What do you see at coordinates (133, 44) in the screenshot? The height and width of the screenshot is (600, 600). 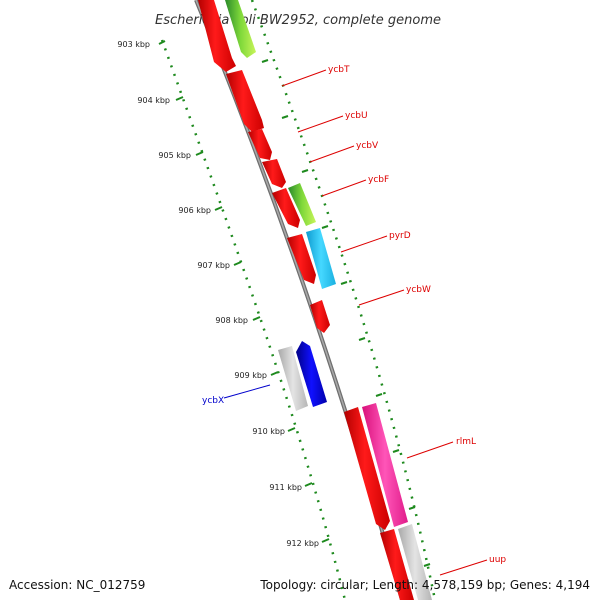 I see `tick-label: 903 kbp` at bounding box center [133, 44].